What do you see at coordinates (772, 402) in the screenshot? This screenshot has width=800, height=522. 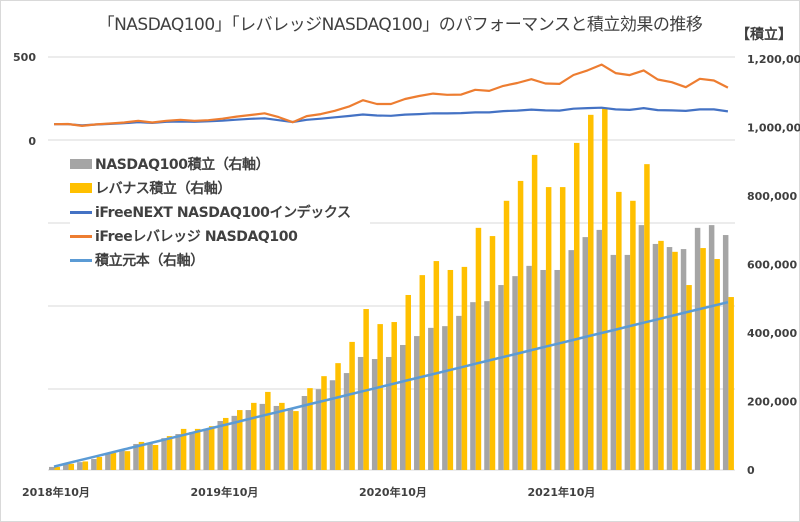 I see `right-axis-tick-label: 200,000` at bounding box center [772, 402].